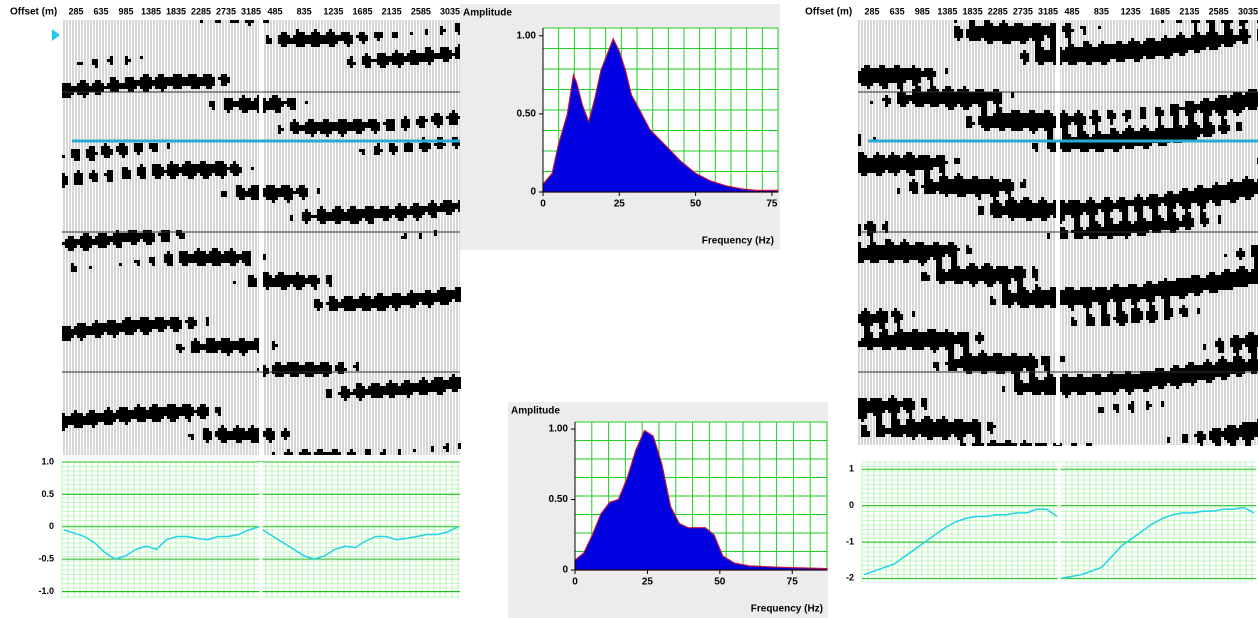 The height and width of the screenshot is (618, 1258). I want to click on pick-marker, so click(56, 35).